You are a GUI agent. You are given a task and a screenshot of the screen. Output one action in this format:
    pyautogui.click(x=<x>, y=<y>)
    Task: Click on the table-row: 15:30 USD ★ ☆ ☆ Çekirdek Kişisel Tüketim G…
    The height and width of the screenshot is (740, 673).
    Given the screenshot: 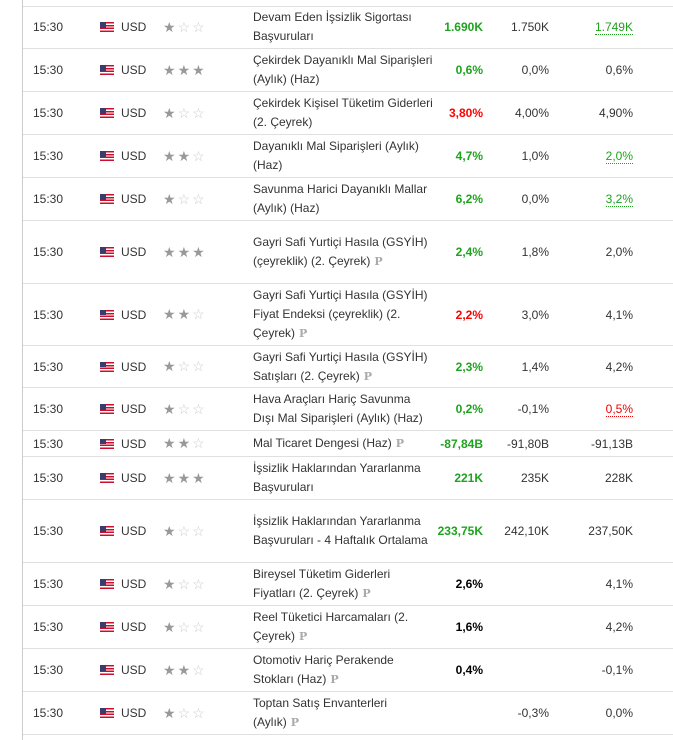 What is the action you would take?
    pyautogui.click(x=348, y=113)
    